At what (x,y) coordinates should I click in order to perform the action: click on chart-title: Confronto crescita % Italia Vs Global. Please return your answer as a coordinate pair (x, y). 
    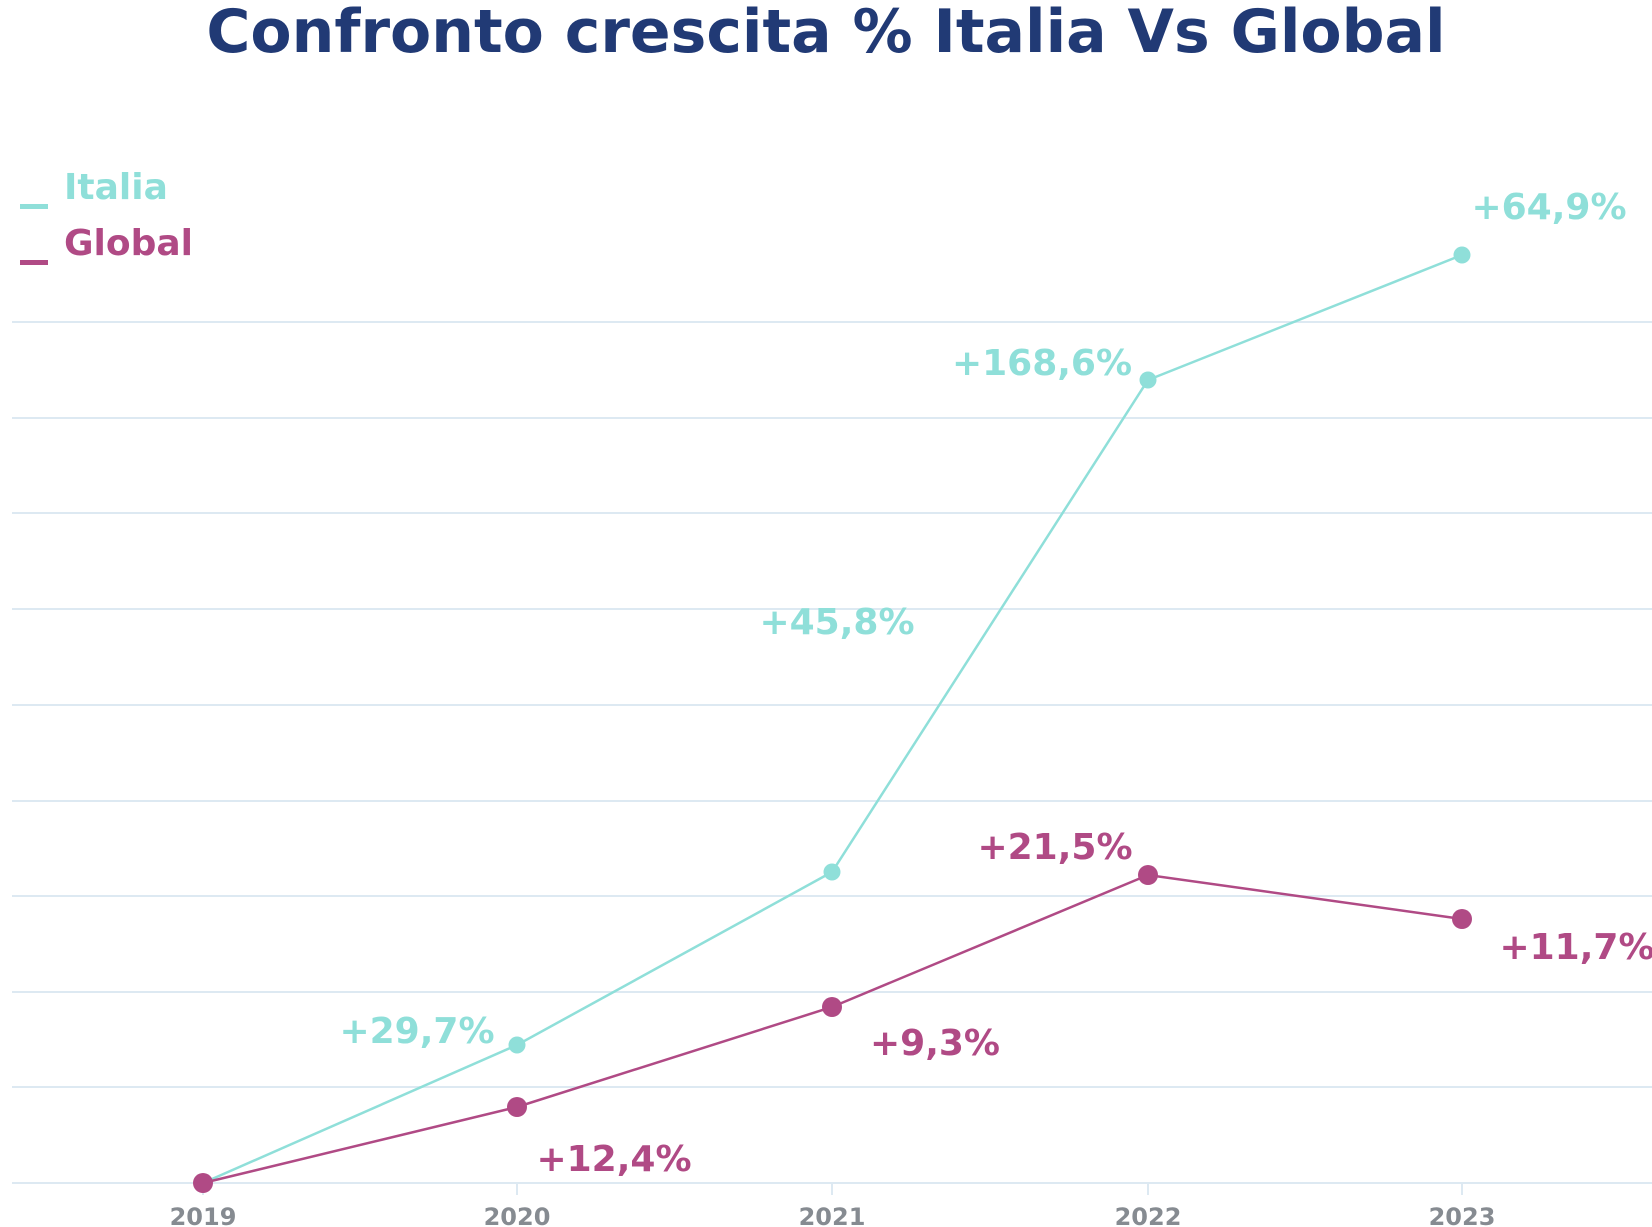
    Looking at the image, I should click on (826, 33).